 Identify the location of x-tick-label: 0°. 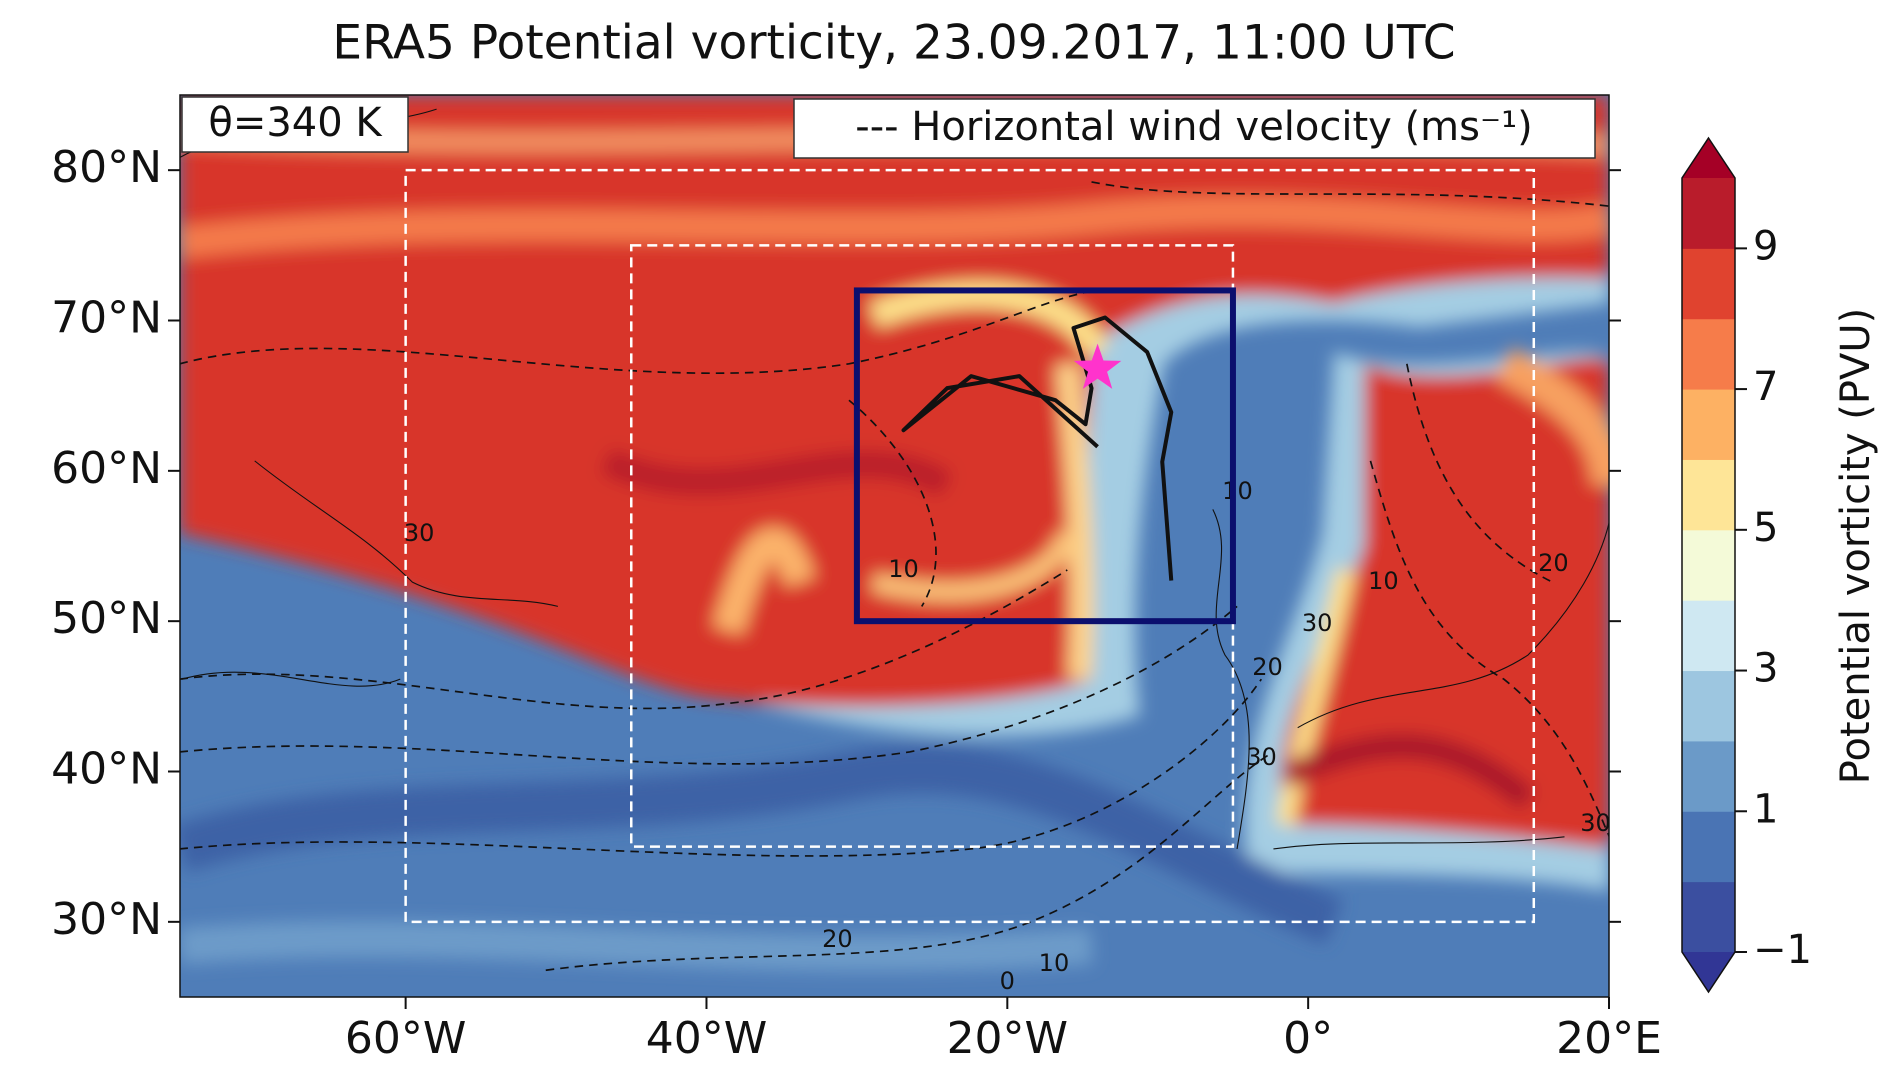
(1308, 1038).